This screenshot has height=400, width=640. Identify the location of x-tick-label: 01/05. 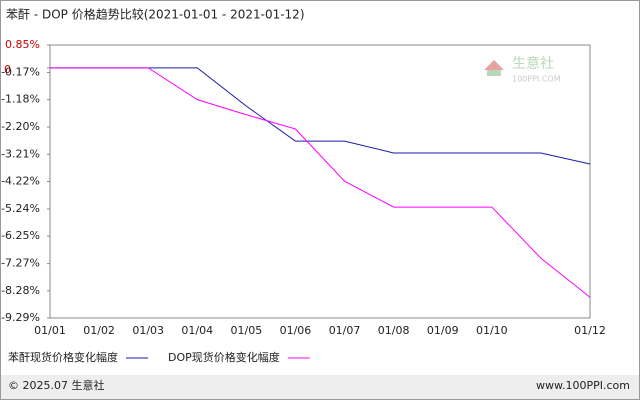
(247, 330).